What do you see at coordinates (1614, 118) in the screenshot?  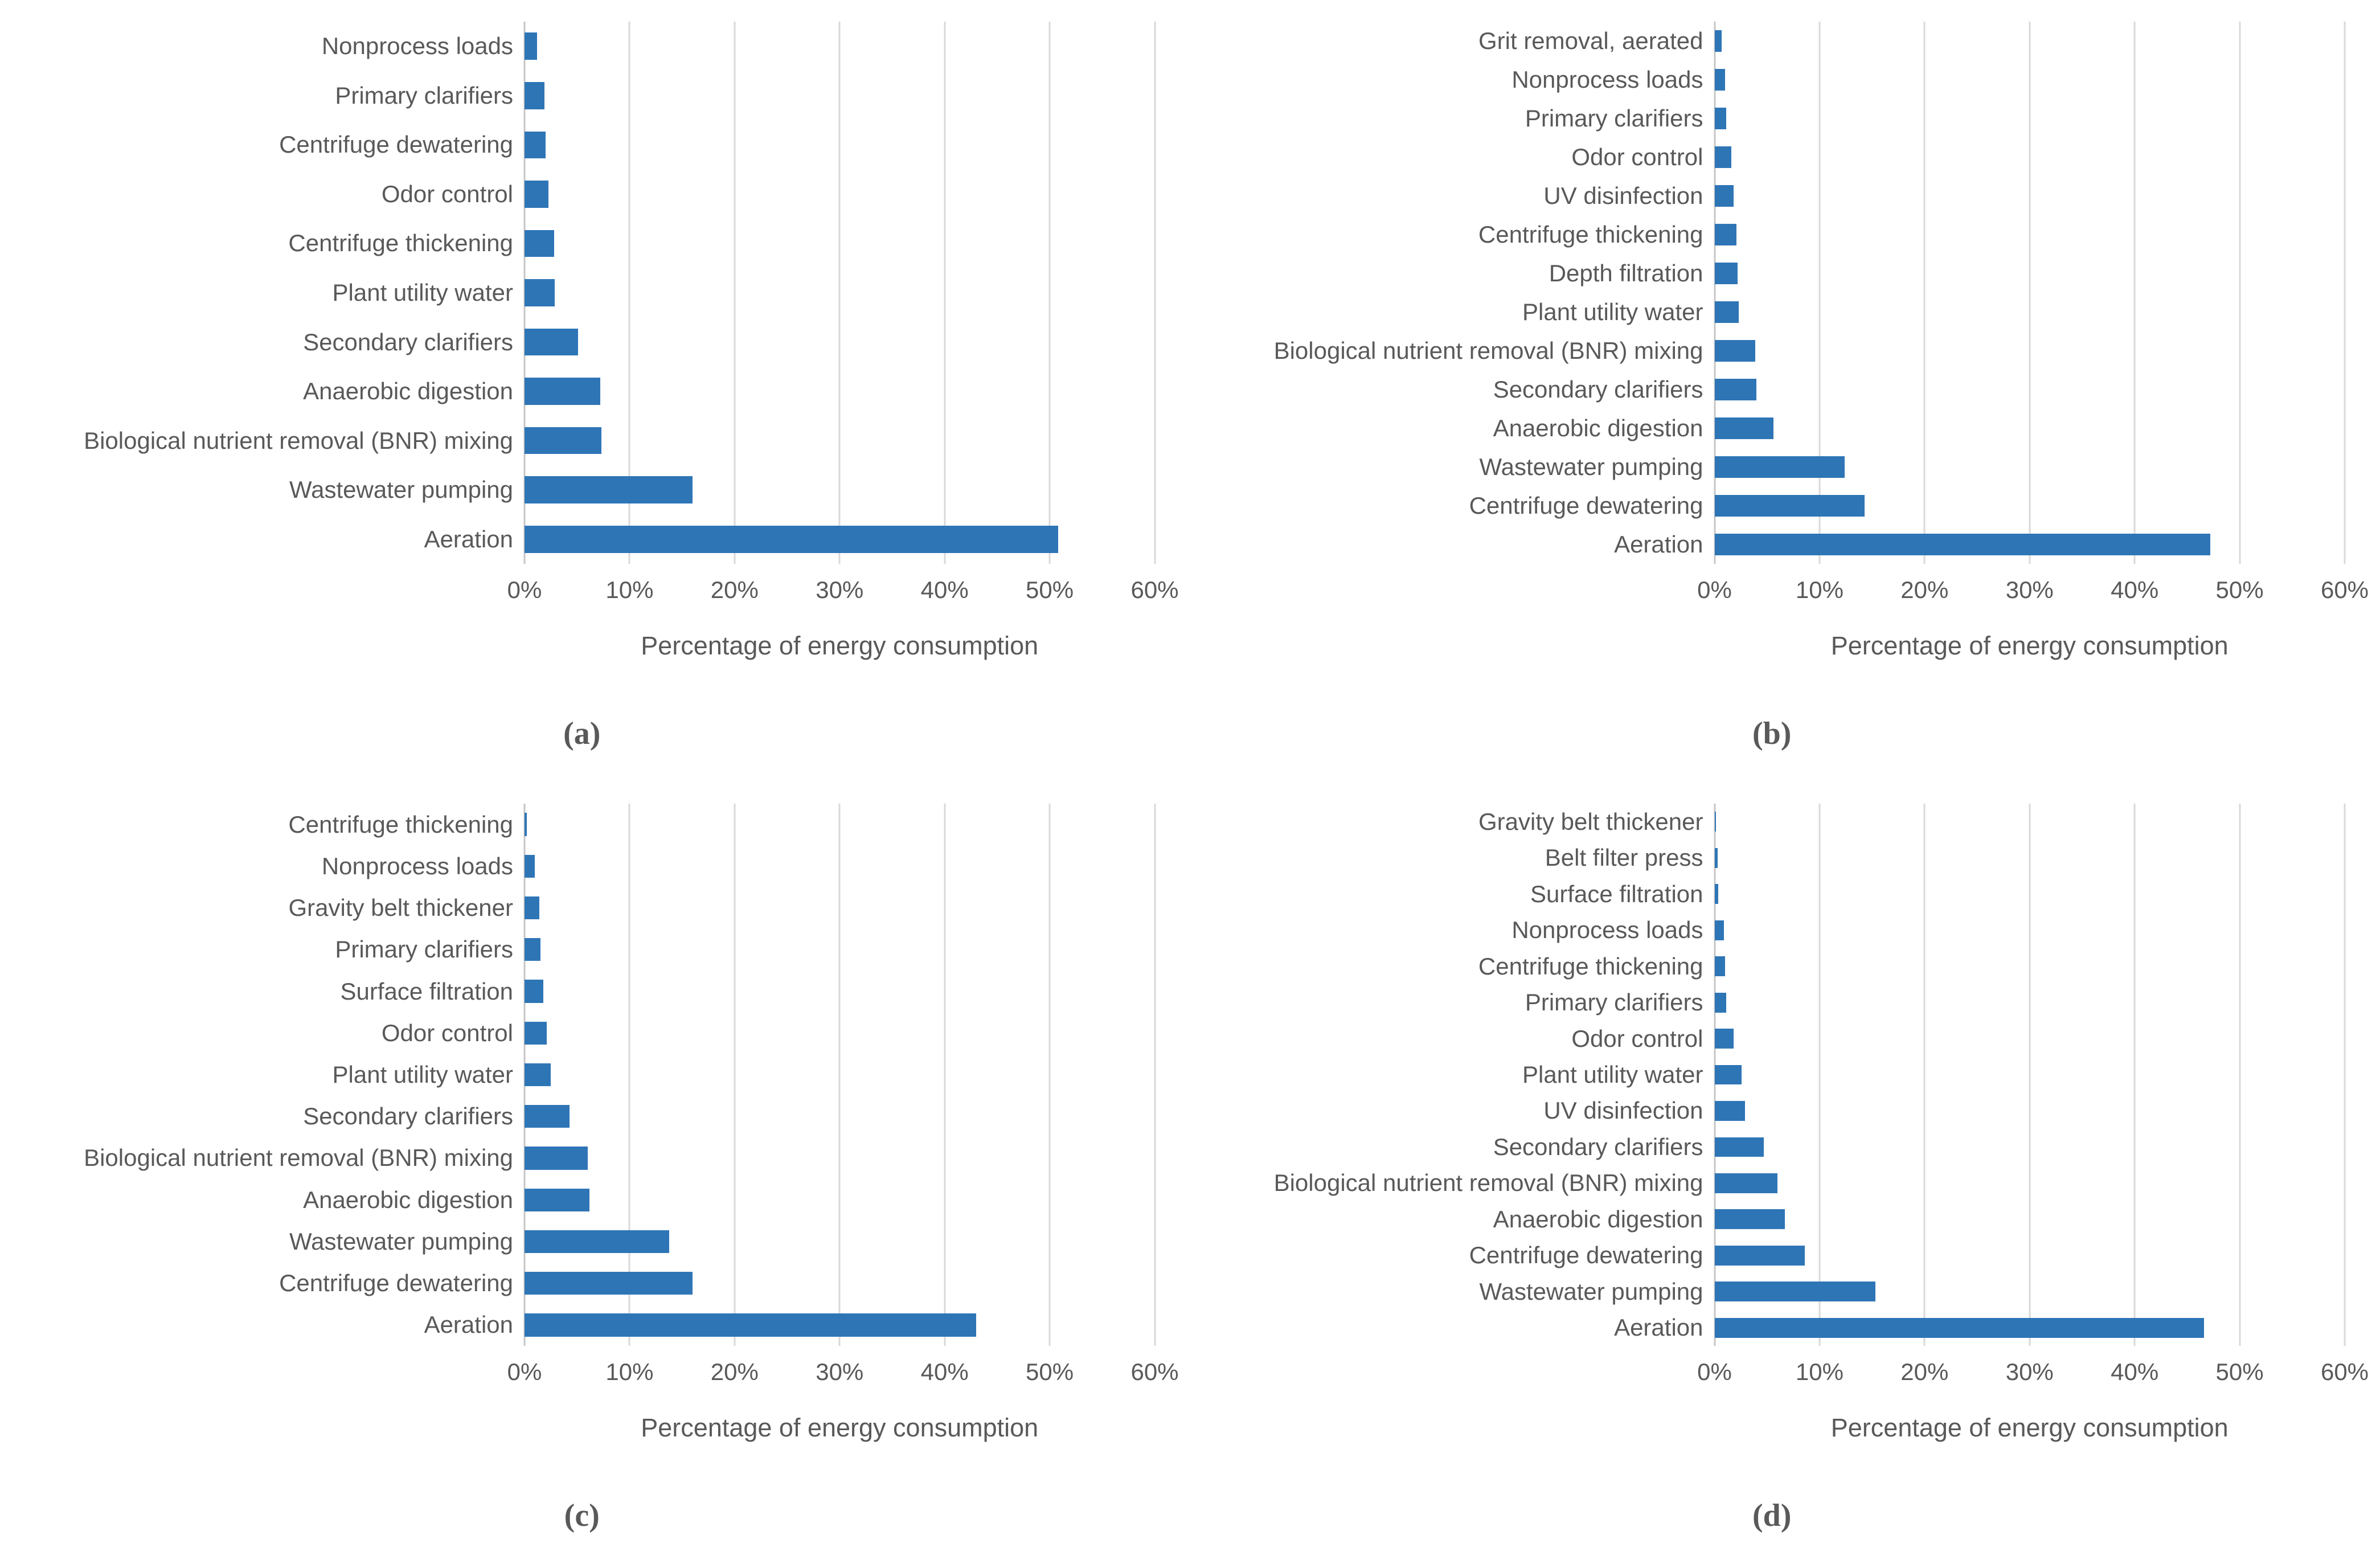 I see `category-label: Primary clarifiers` at bounding box center [1614, 118].